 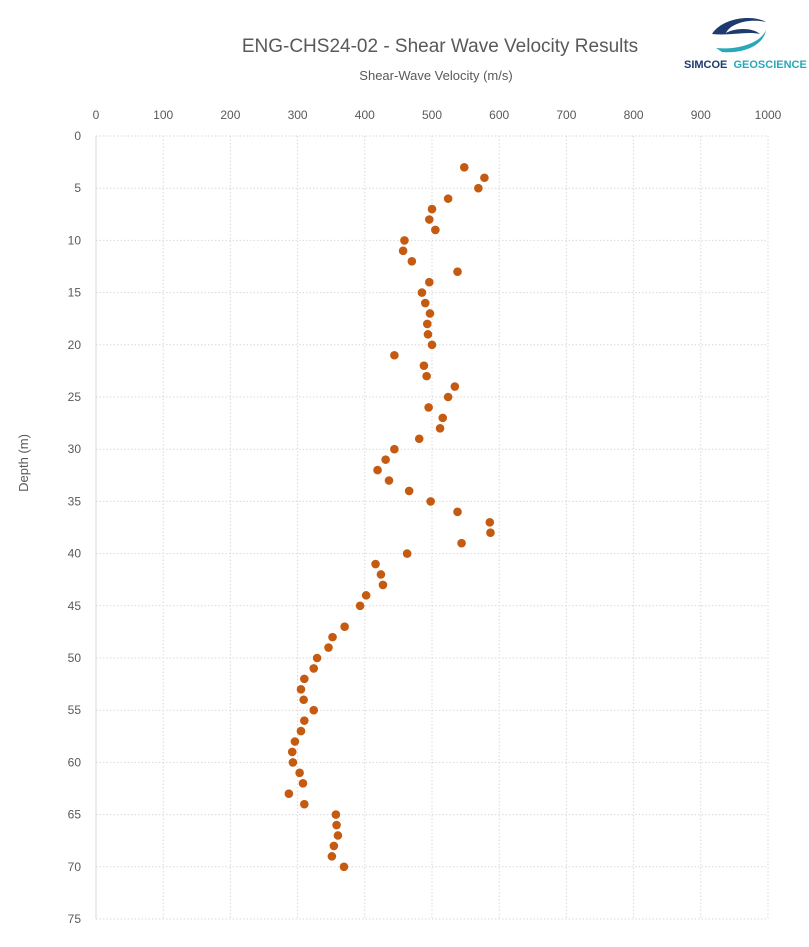 I want to click on y-axis-title: Depth (m), so click(x=23, y=463).